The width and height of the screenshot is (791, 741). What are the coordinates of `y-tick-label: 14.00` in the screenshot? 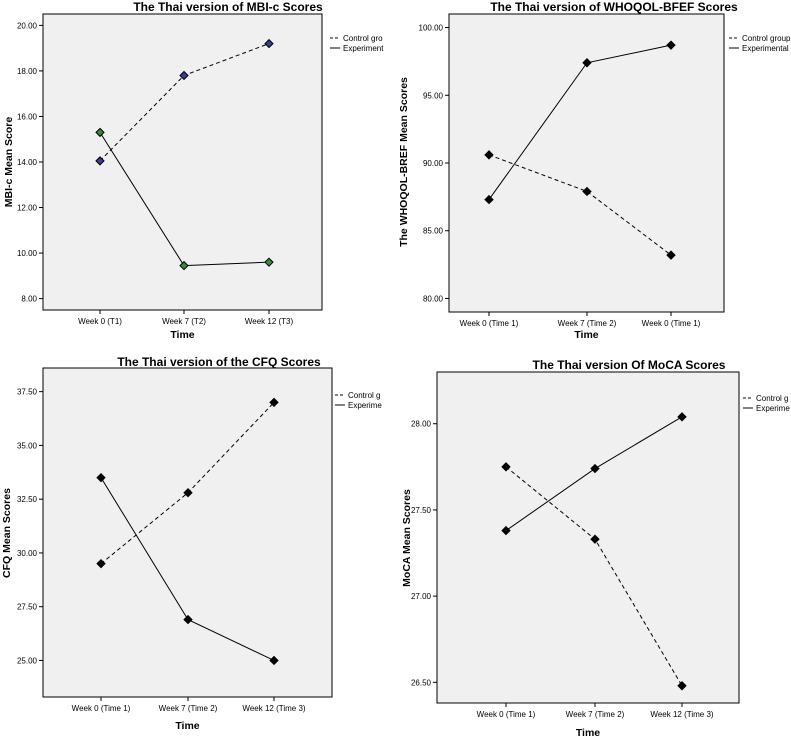 It's located at (27, 162).